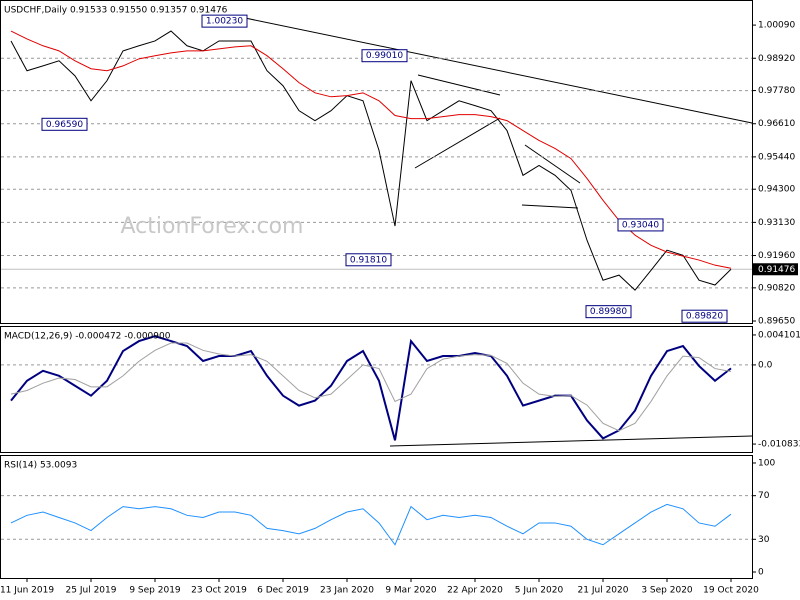 This screenshot has height=600, width=800. What do you see at coordinates (776, 223) in the screenshot?
I see `y-tick-label: 0.93130` at bounding box center [776, 223].